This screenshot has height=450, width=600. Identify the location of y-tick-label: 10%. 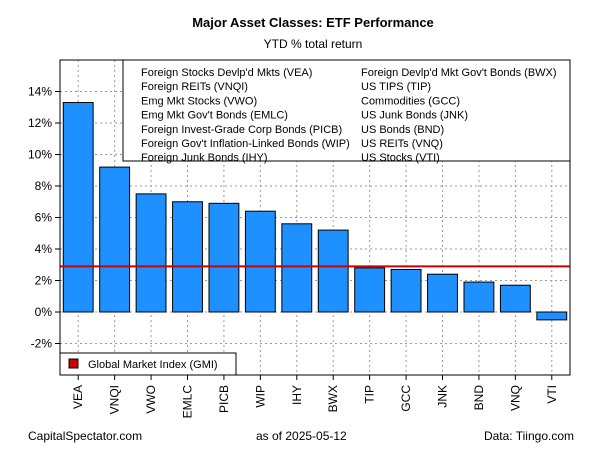
(40, 155).